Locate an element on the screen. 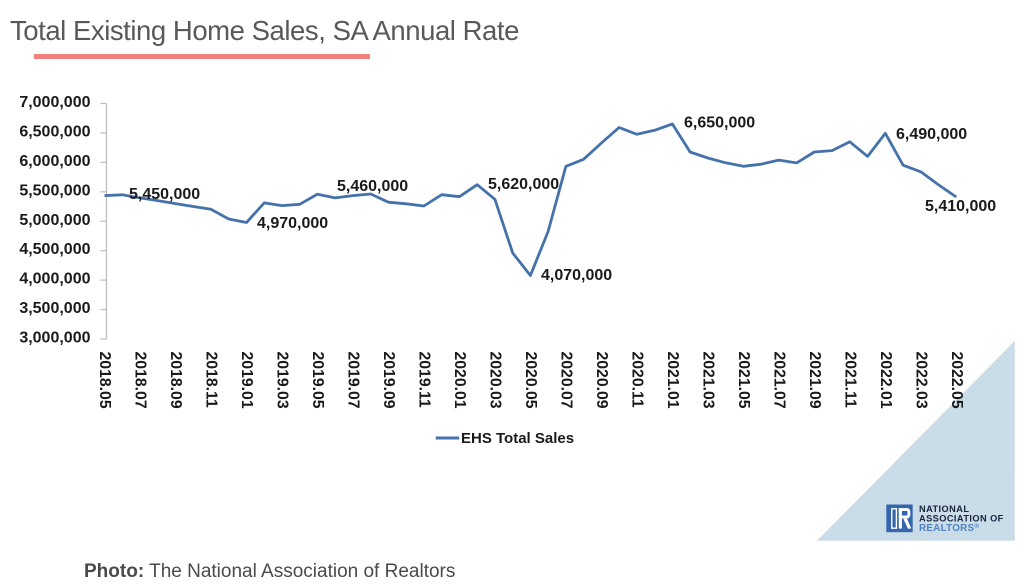 The width and height of the screenshot is (1024, 588). svg-text: 2020.01 is located at coordinates (459, 380).